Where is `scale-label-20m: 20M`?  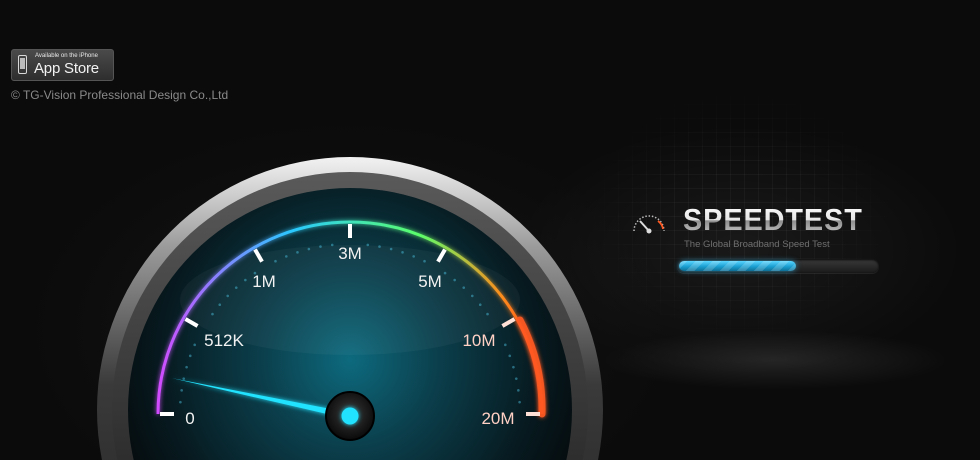
scale-label-20m: 20M is located at coordinates (497, 418).